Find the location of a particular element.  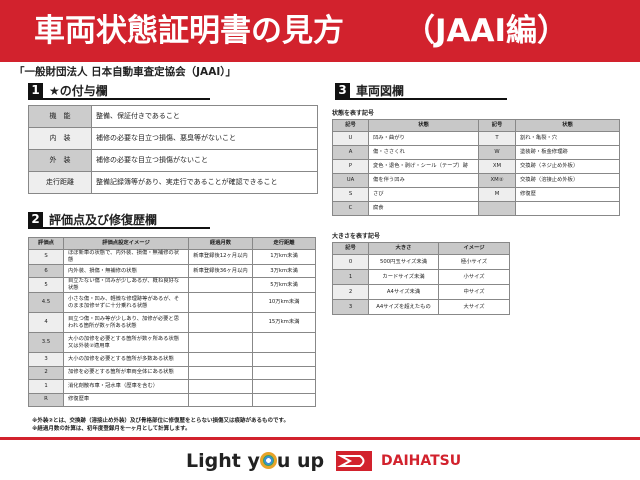

table-cell: 3.5 is located at coordinates (46, 342).